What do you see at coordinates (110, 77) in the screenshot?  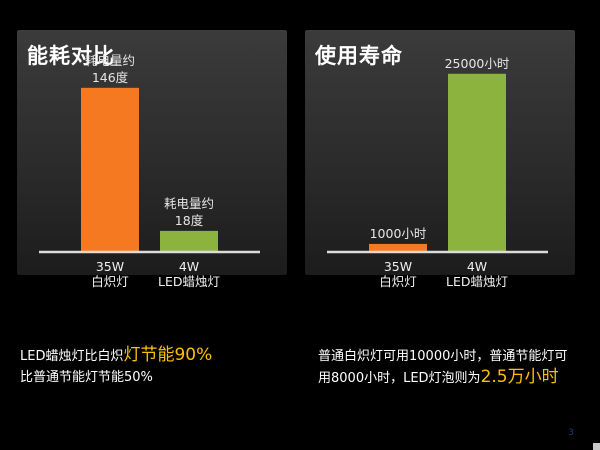 I see `data-label-0-0-1: 146度` at bounding box center [110, 77].